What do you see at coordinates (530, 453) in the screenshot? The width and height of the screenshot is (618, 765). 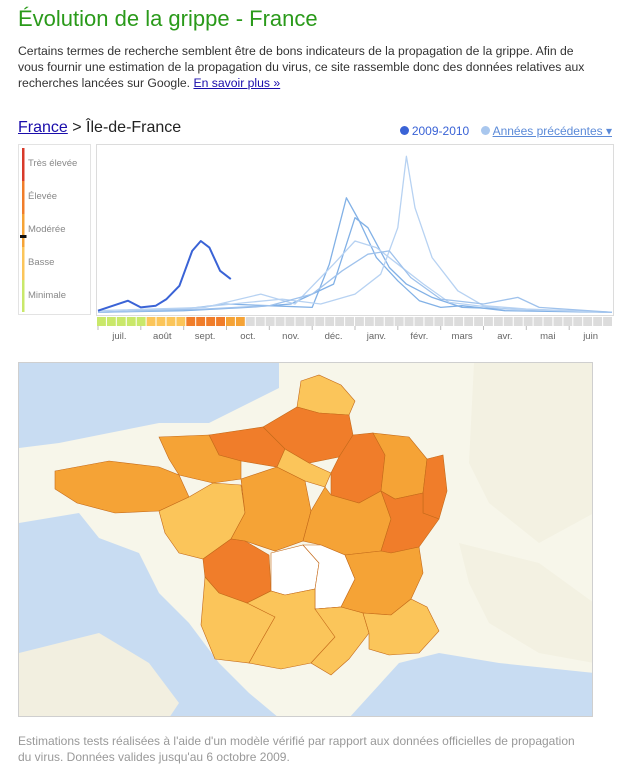 I see `neighbour-countries` at bounding box center [530, 453].